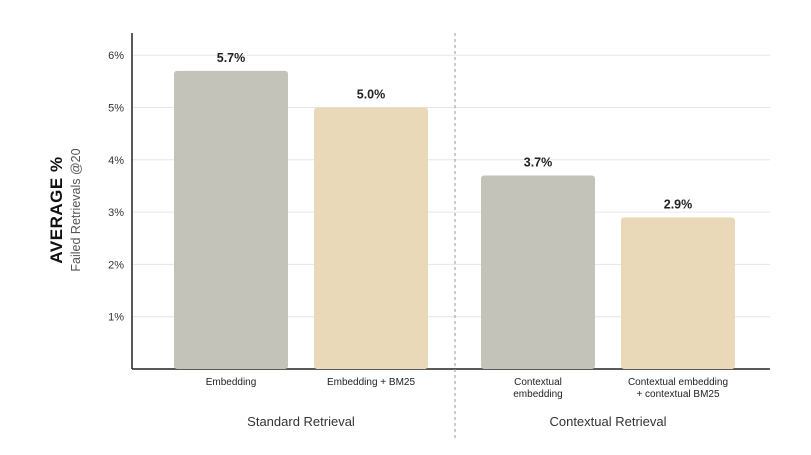 Image resolution: width=811 pixels, height=455 pixels. What do you see at coordinates (116, 318) in the screenshot?
I see `y-tick-label: 1%` at bounding box center [116, 318].